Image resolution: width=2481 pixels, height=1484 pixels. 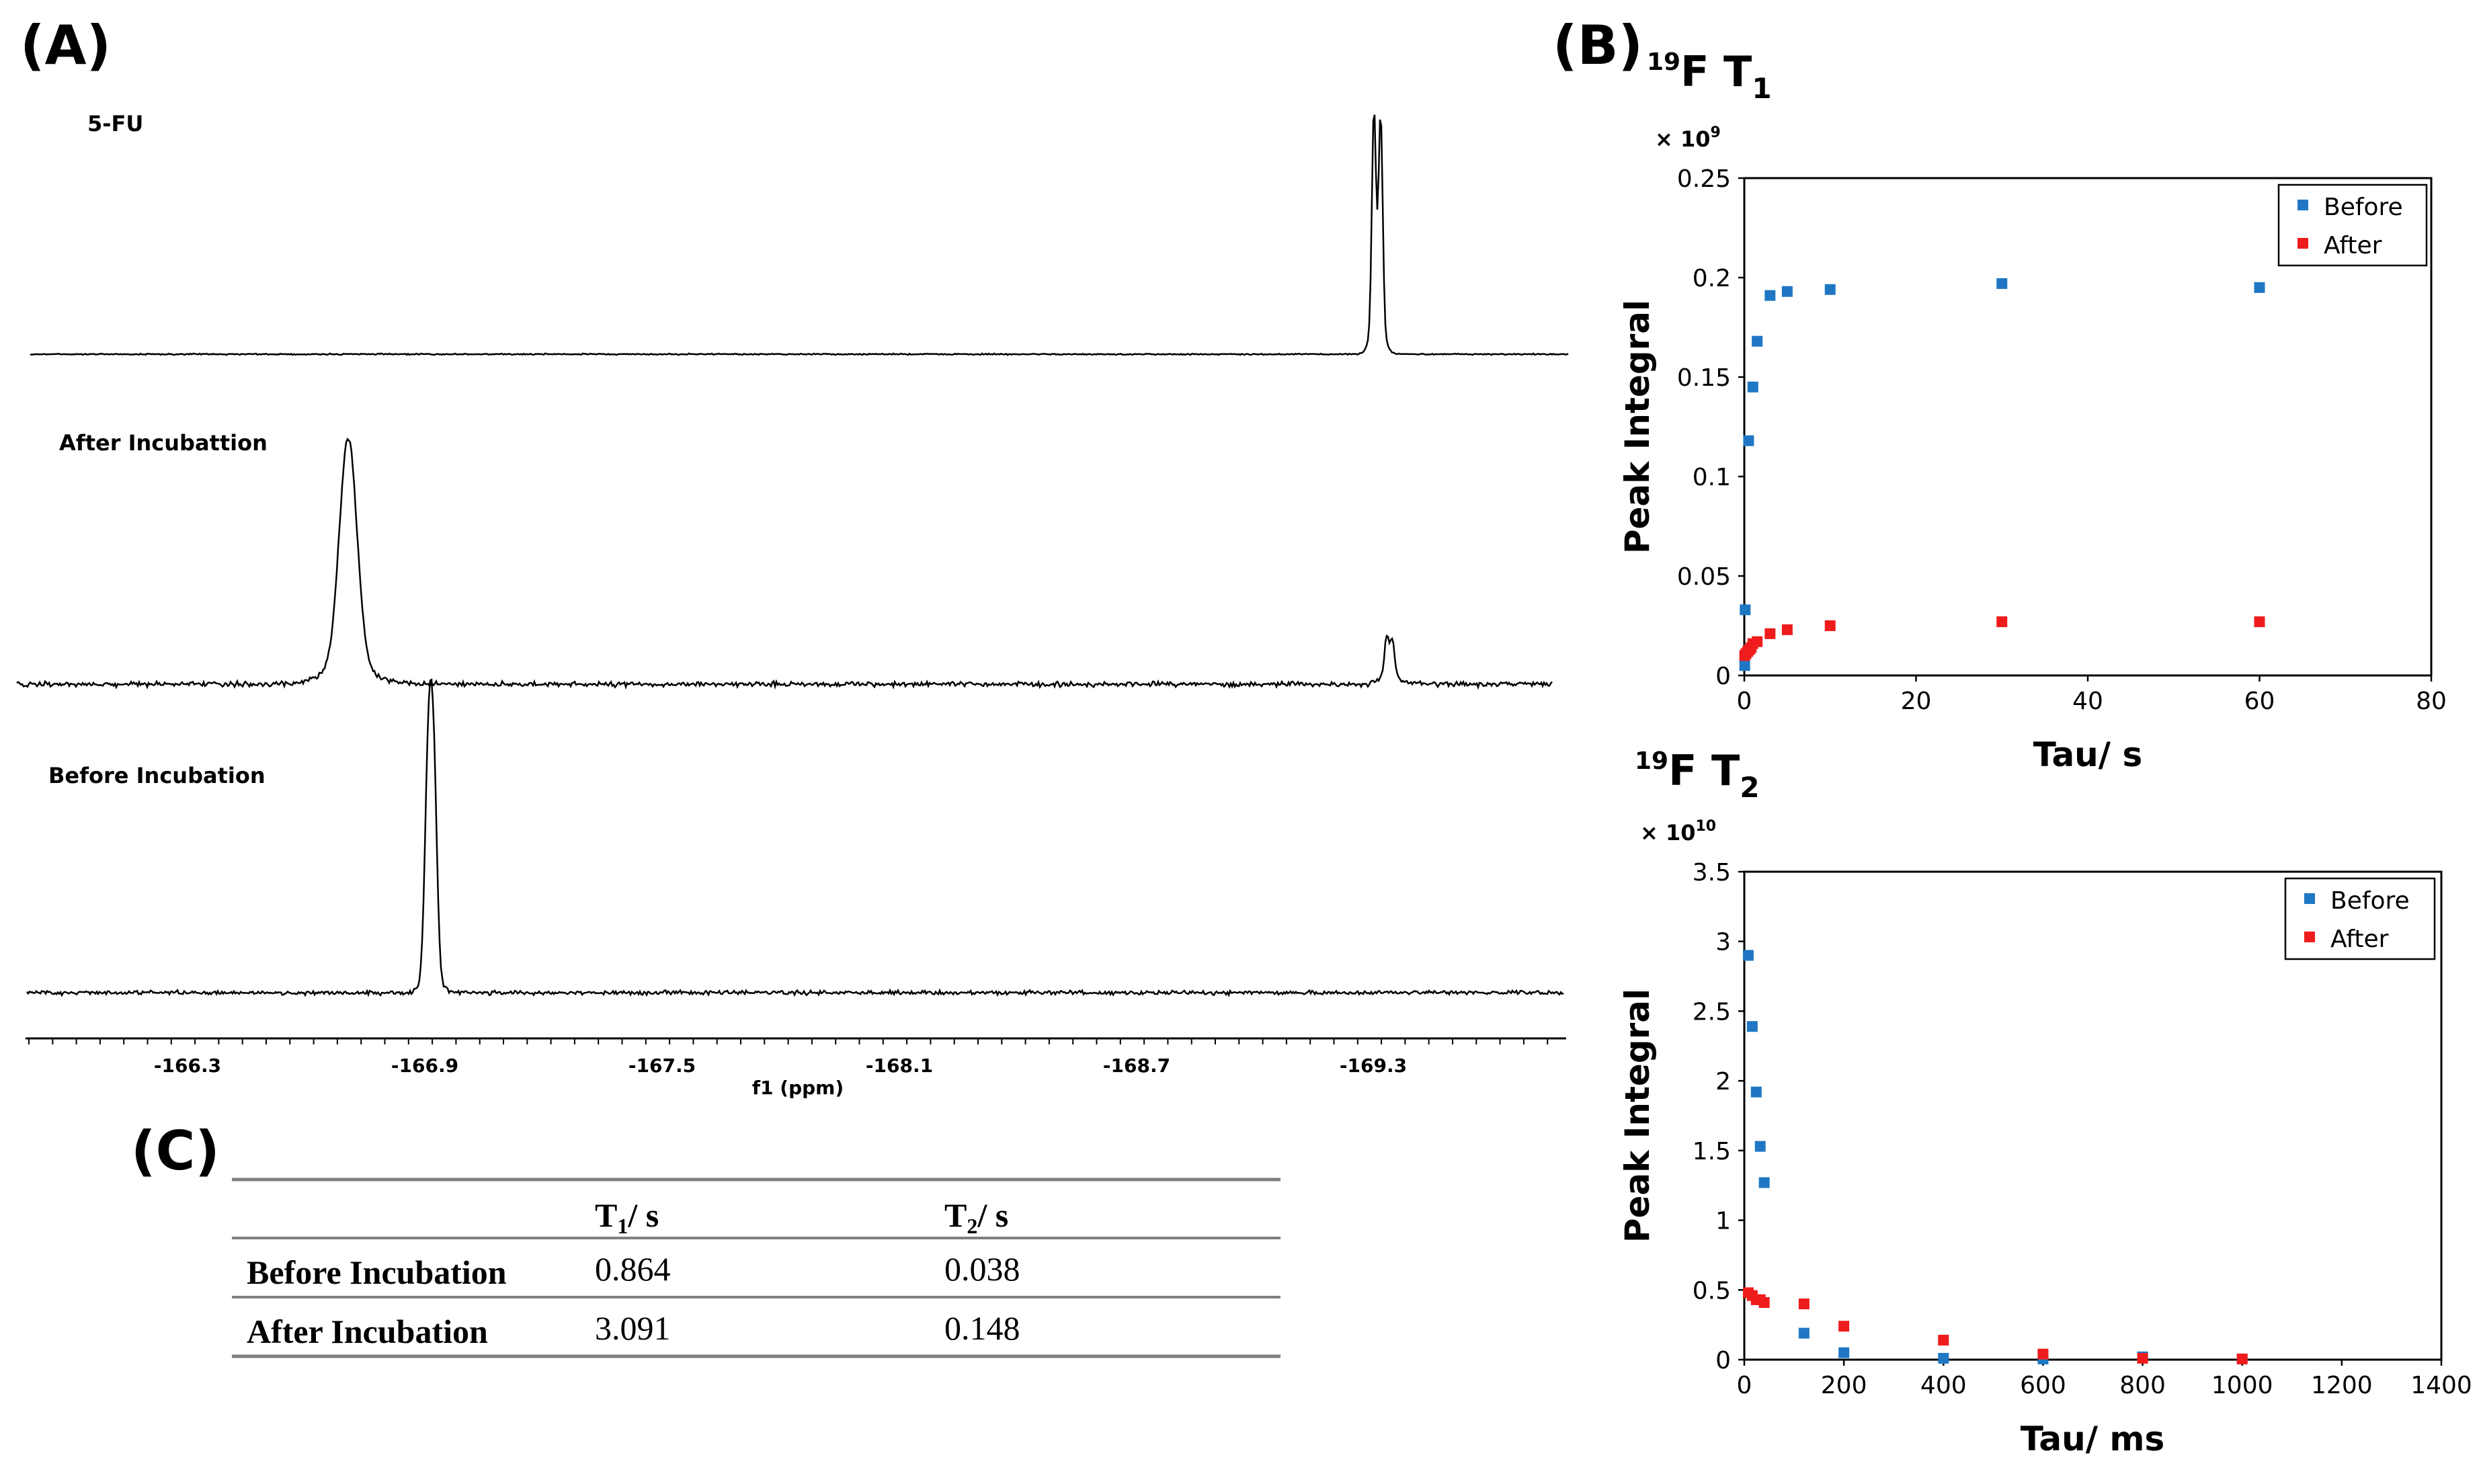 I want to click on y-tick-label: 0.5, so click(x=1712, y=1291).